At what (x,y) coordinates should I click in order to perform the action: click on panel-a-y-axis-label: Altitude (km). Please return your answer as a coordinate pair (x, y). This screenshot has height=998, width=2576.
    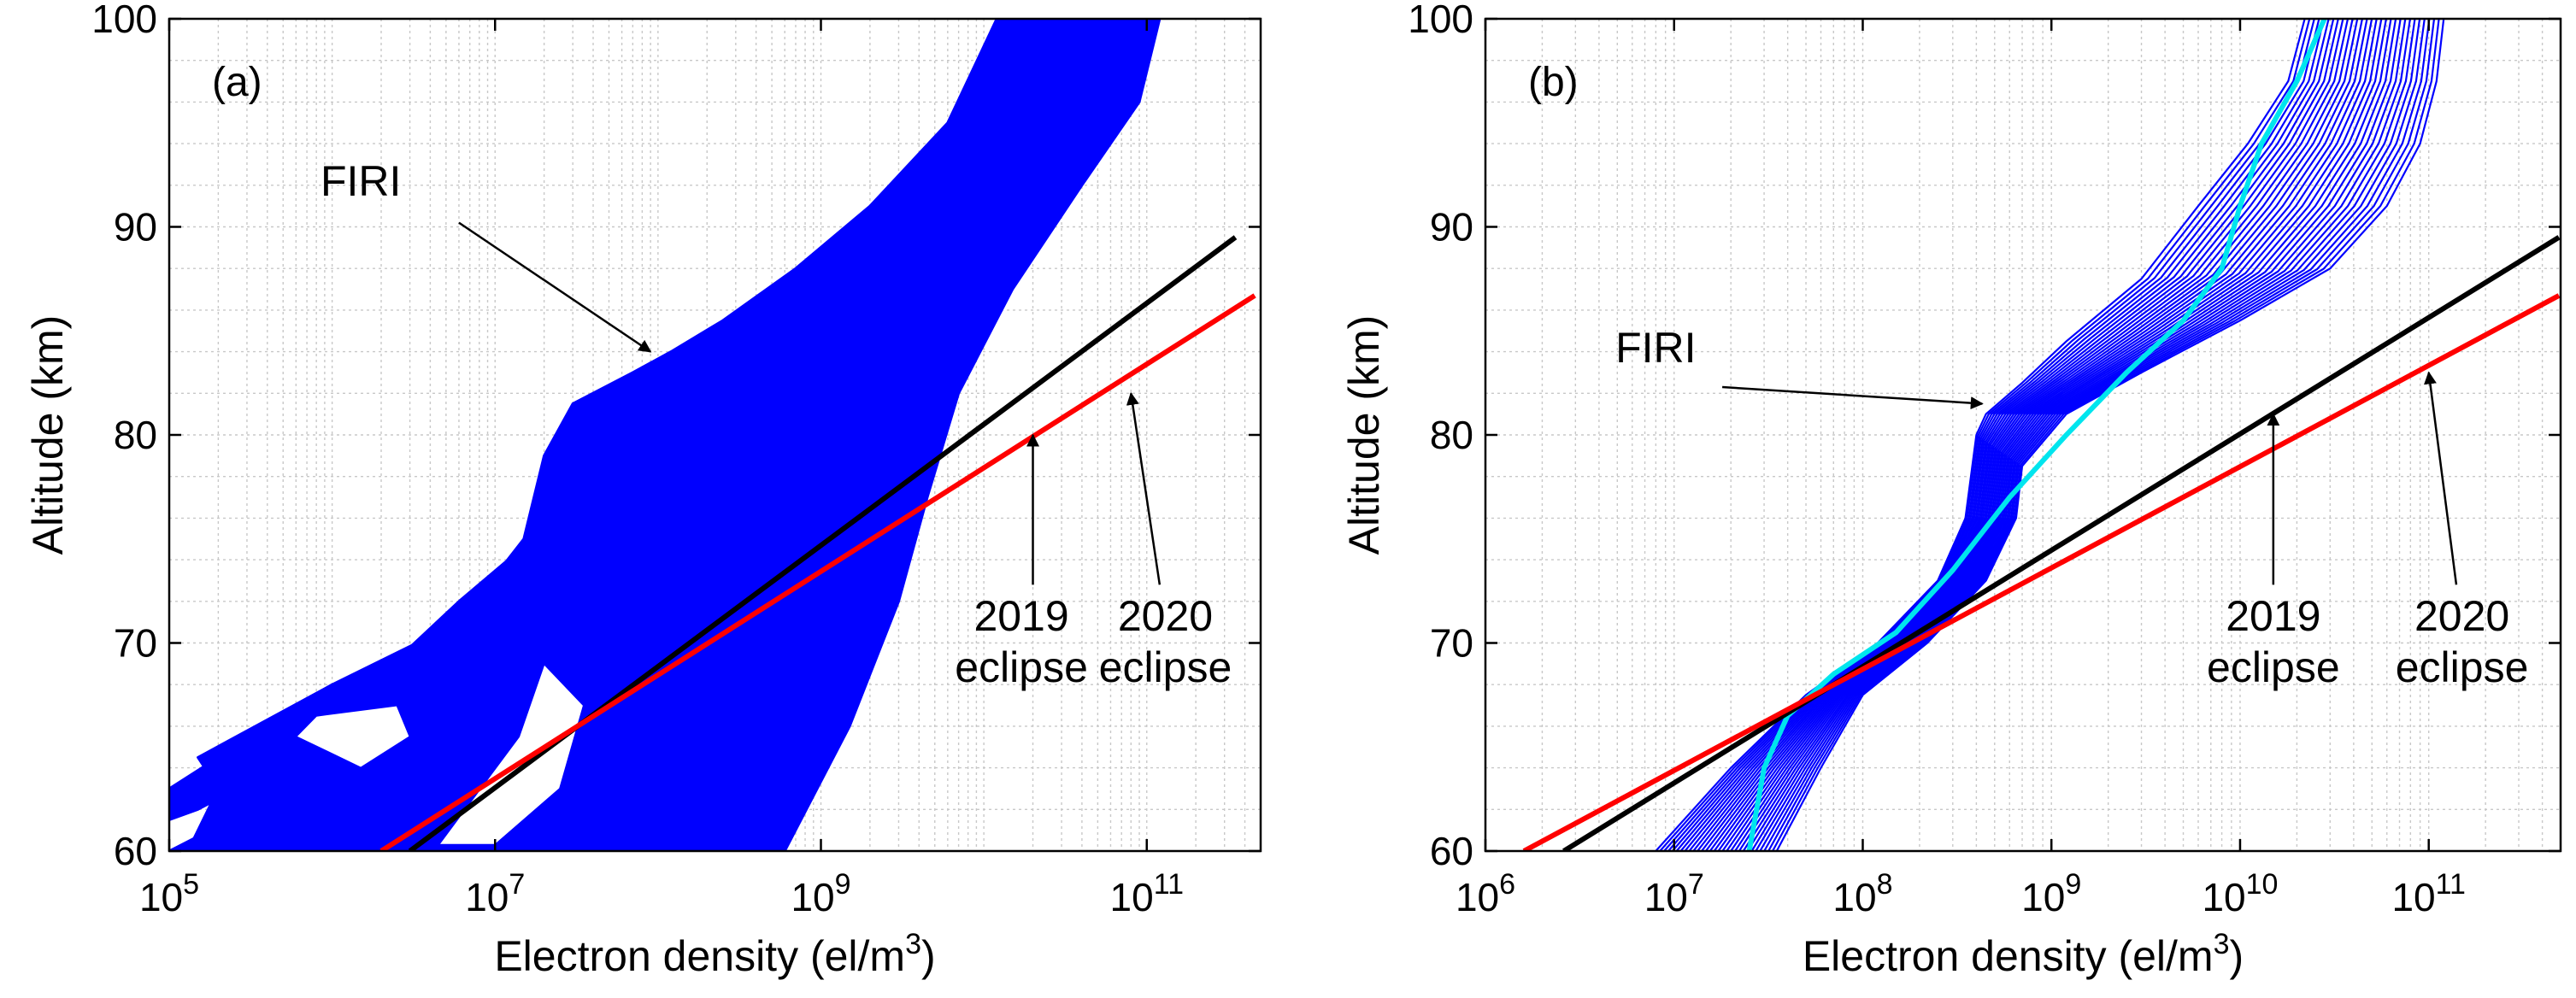
    Looking at the image, I should click on (48, 435).